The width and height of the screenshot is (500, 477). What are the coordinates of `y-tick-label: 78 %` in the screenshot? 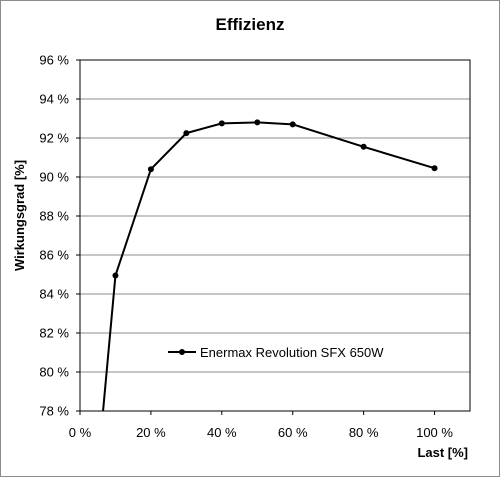 It's located at (54, 411).